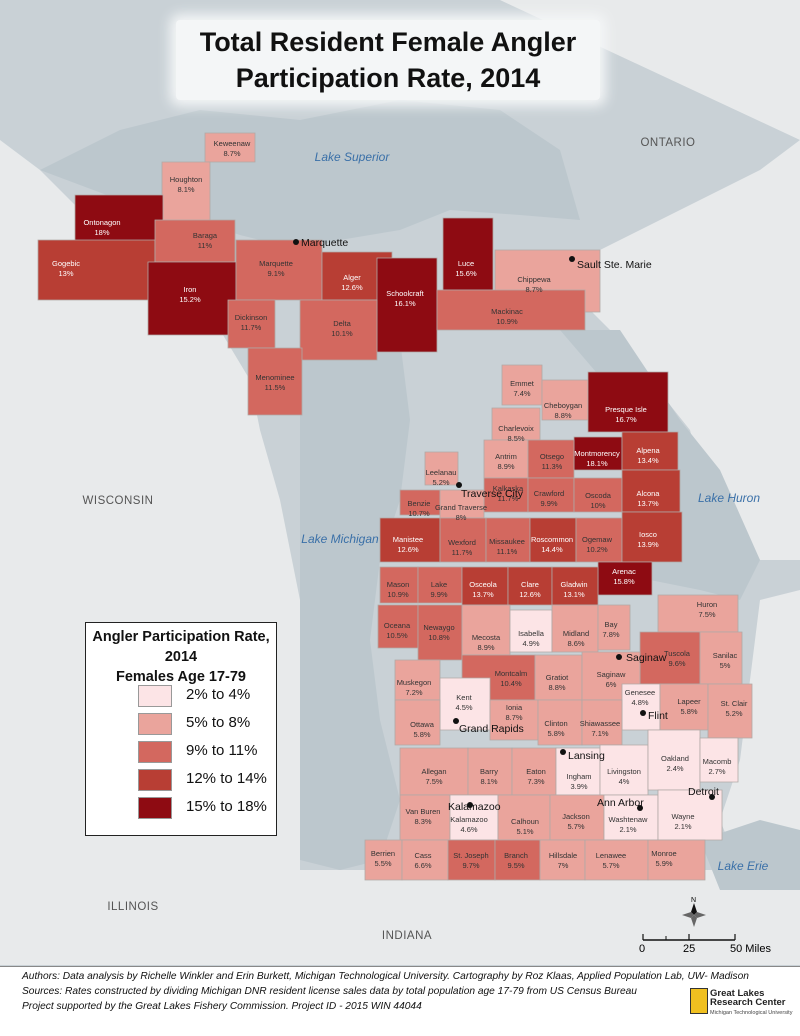 The image size is (800, 1036). What do you see at coordinates (338, 330) in the screenshot?
I see `county-delta` at bounding box center [338, 330].